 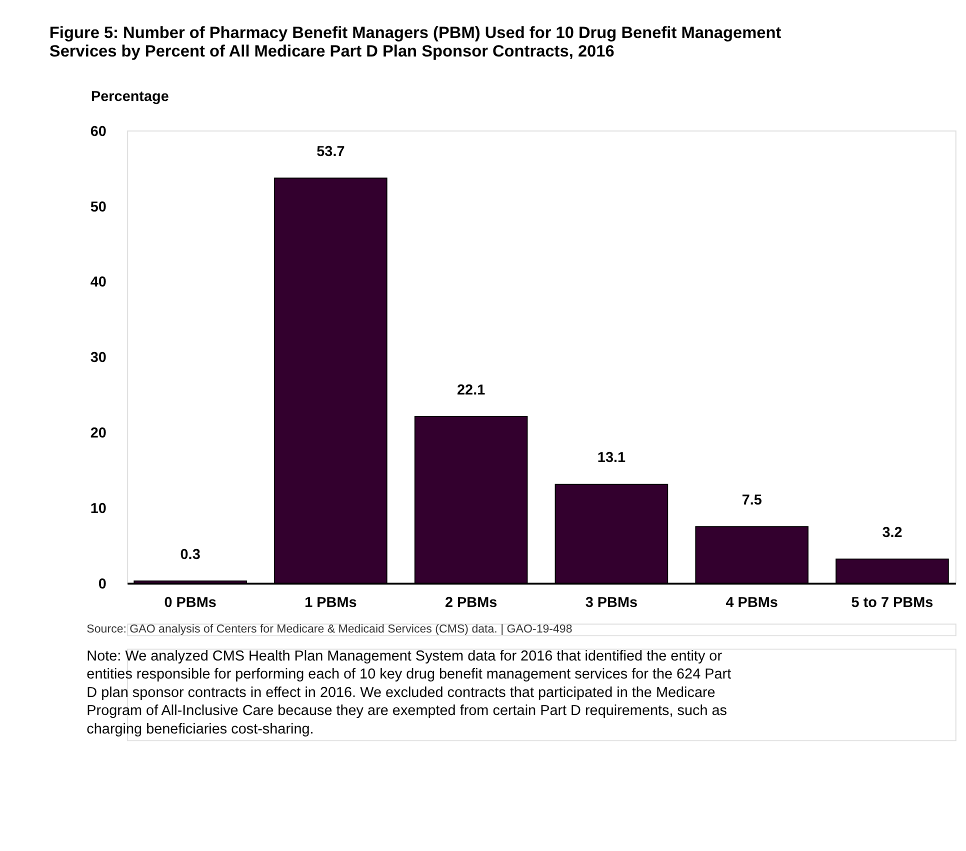 What do you see at coordinates (471, 390) in the screenshot?
I see `data-label: 22.1` at bounding box center [471, 390].